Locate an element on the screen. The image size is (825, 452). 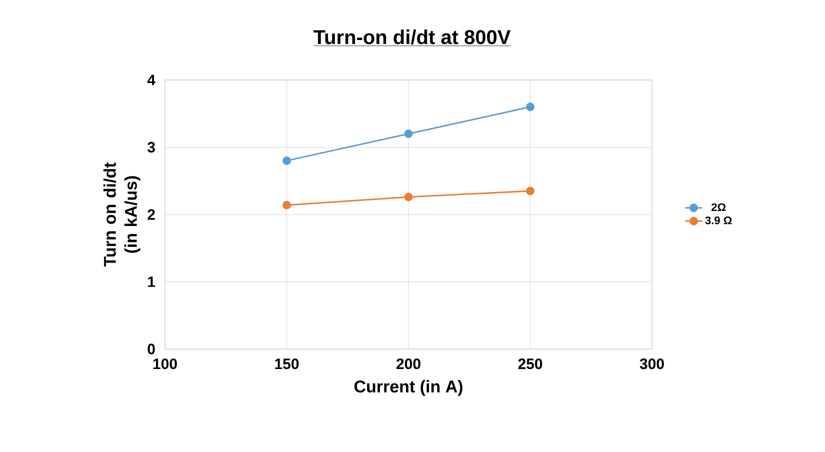
chart-title: Turn-on di/dt at 800V is located at coordinates (412, 37).